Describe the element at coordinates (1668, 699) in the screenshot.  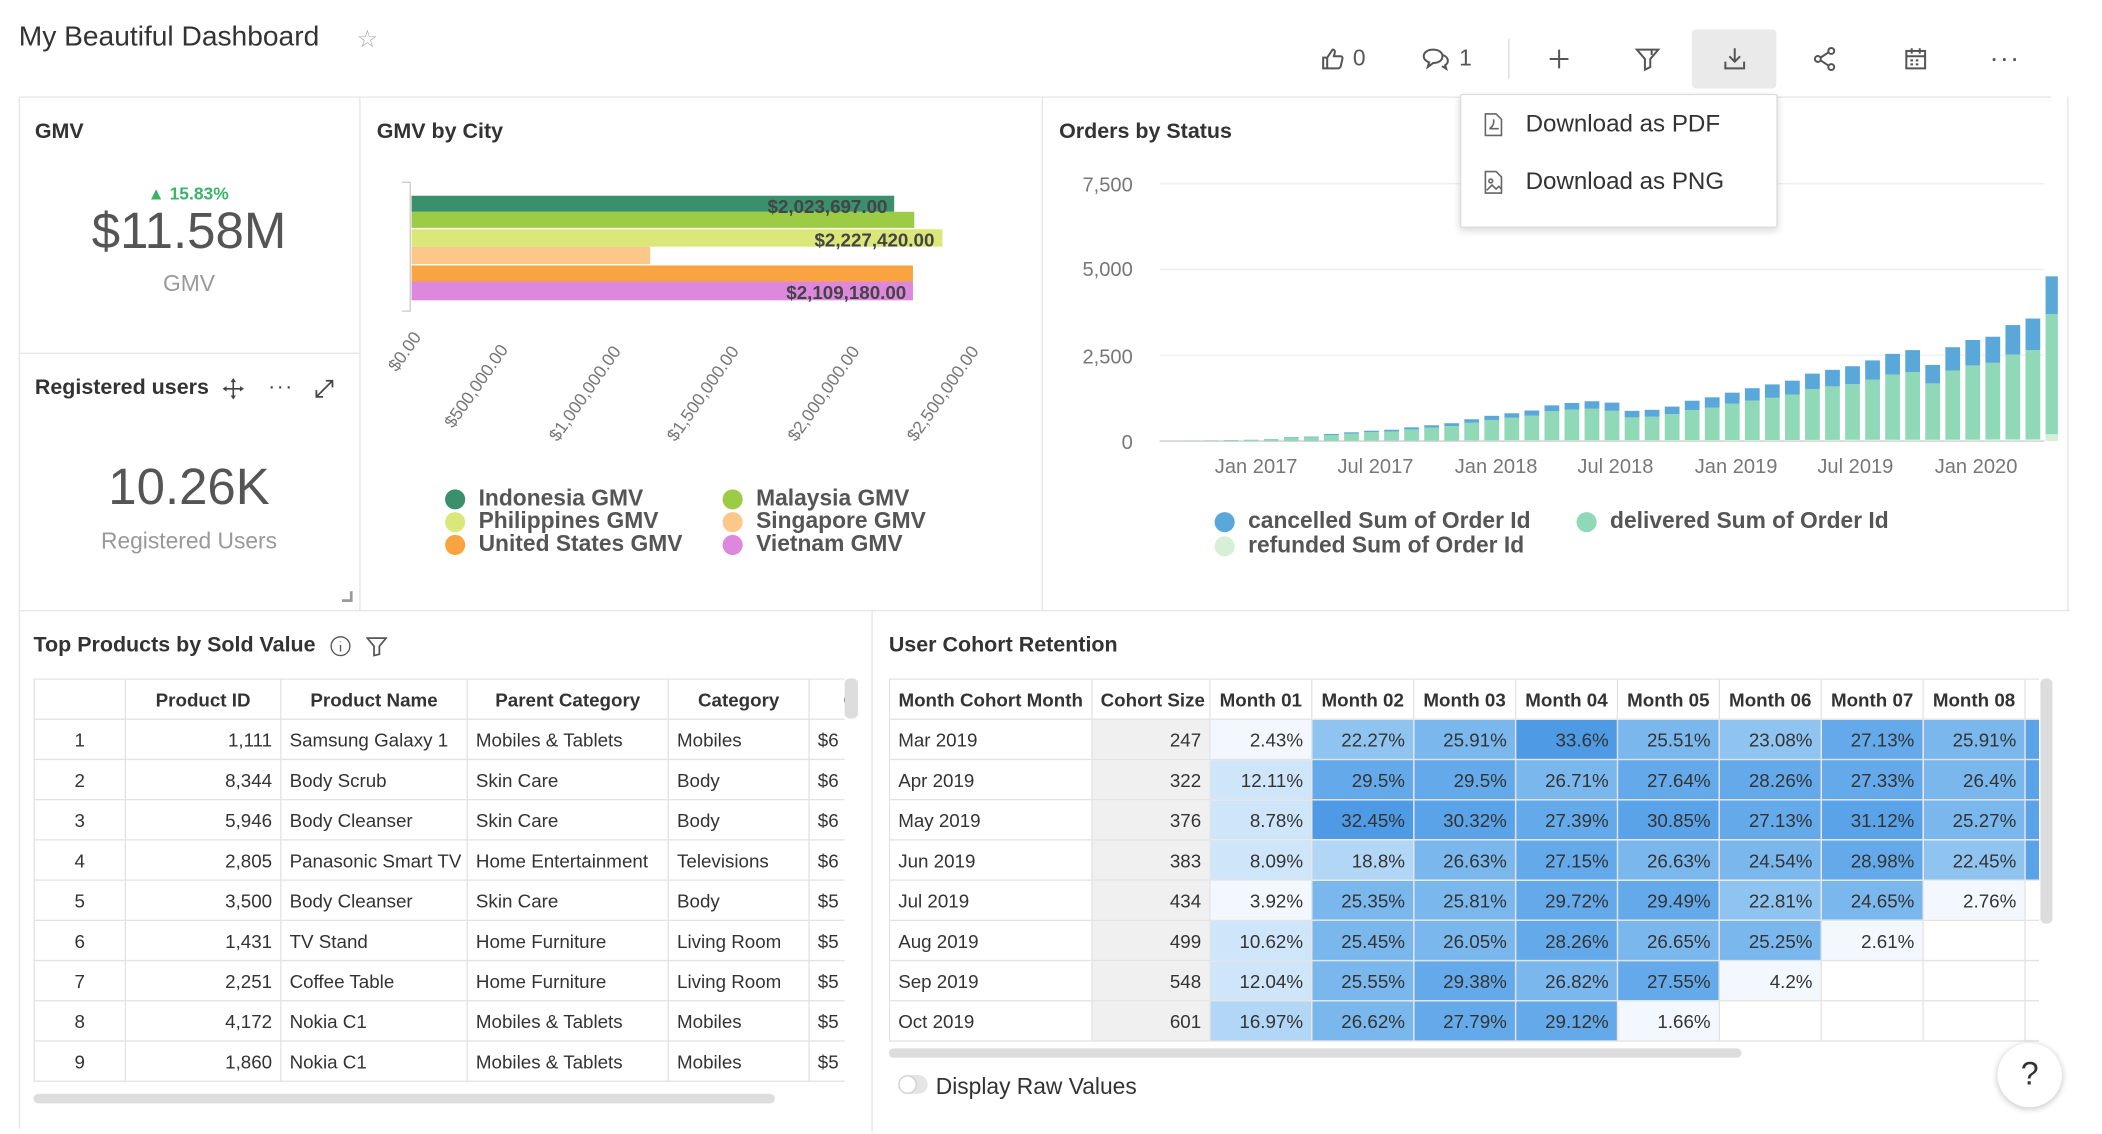
I see `cohort-col-header: Month 05` at that location.